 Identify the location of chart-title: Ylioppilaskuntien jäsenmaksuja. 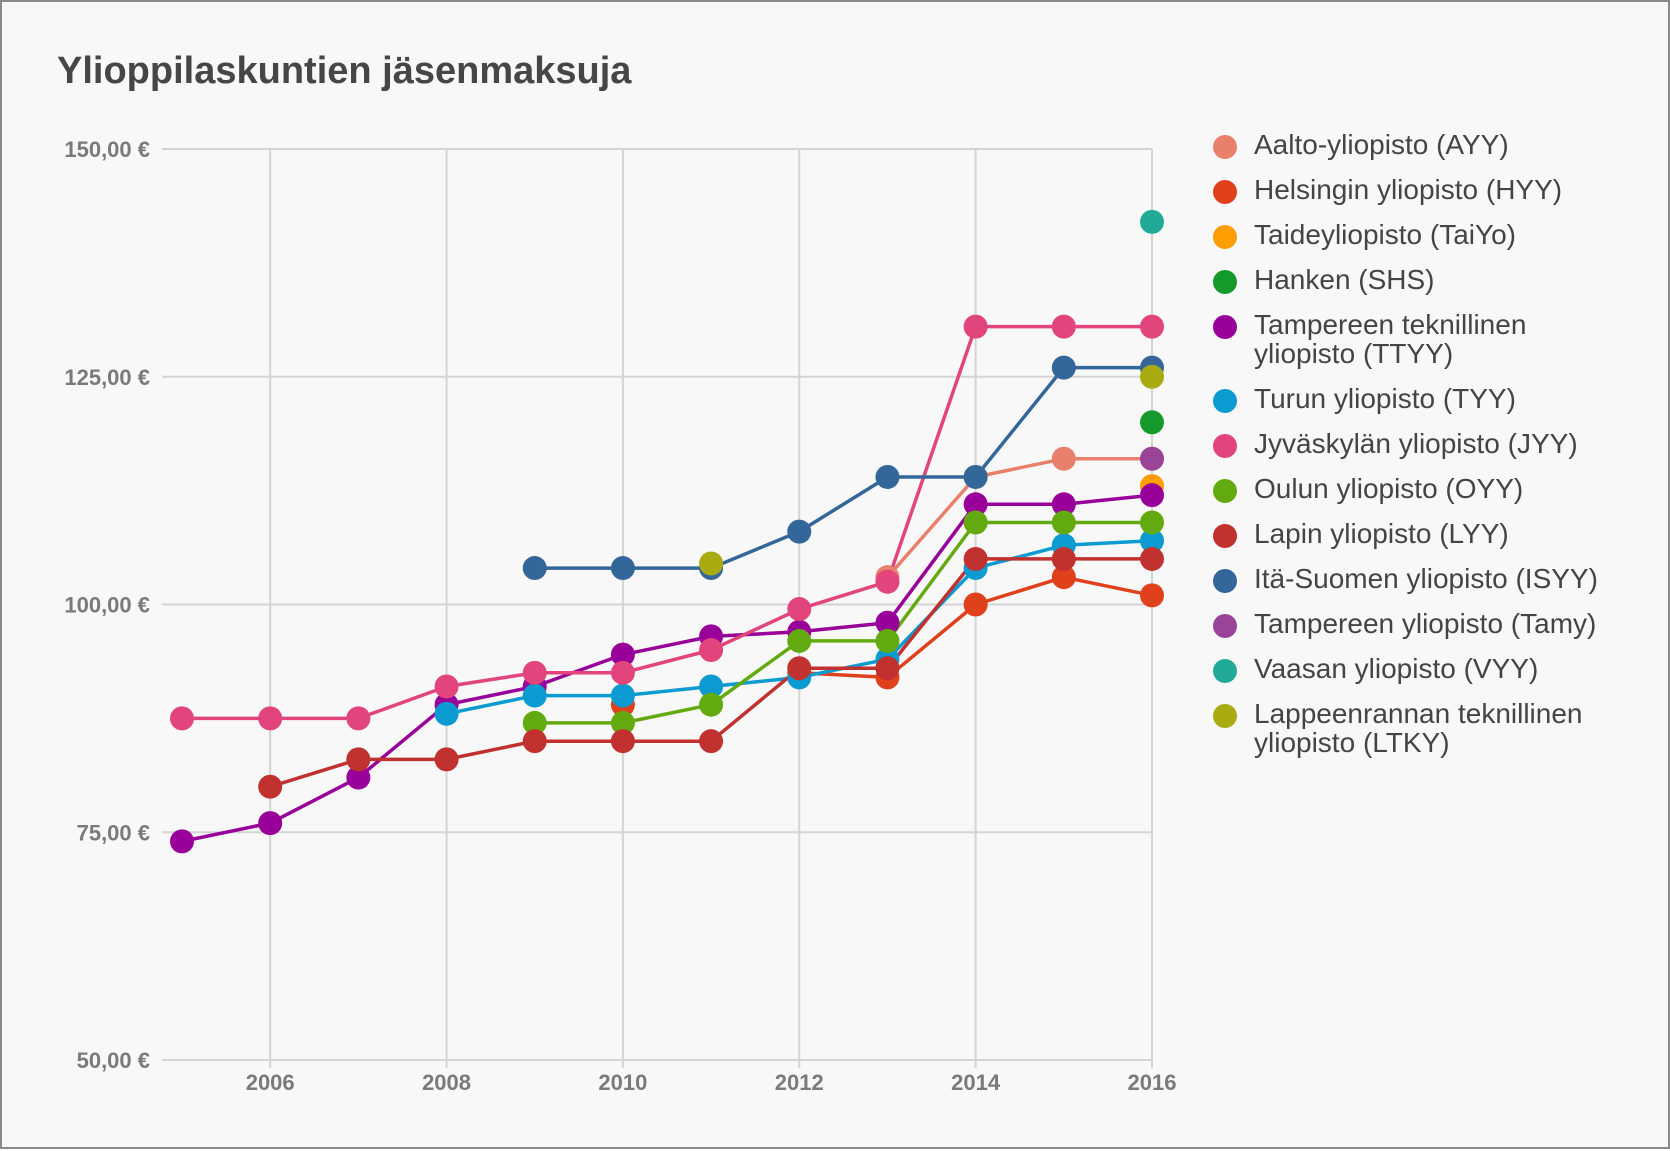
(344, 71).